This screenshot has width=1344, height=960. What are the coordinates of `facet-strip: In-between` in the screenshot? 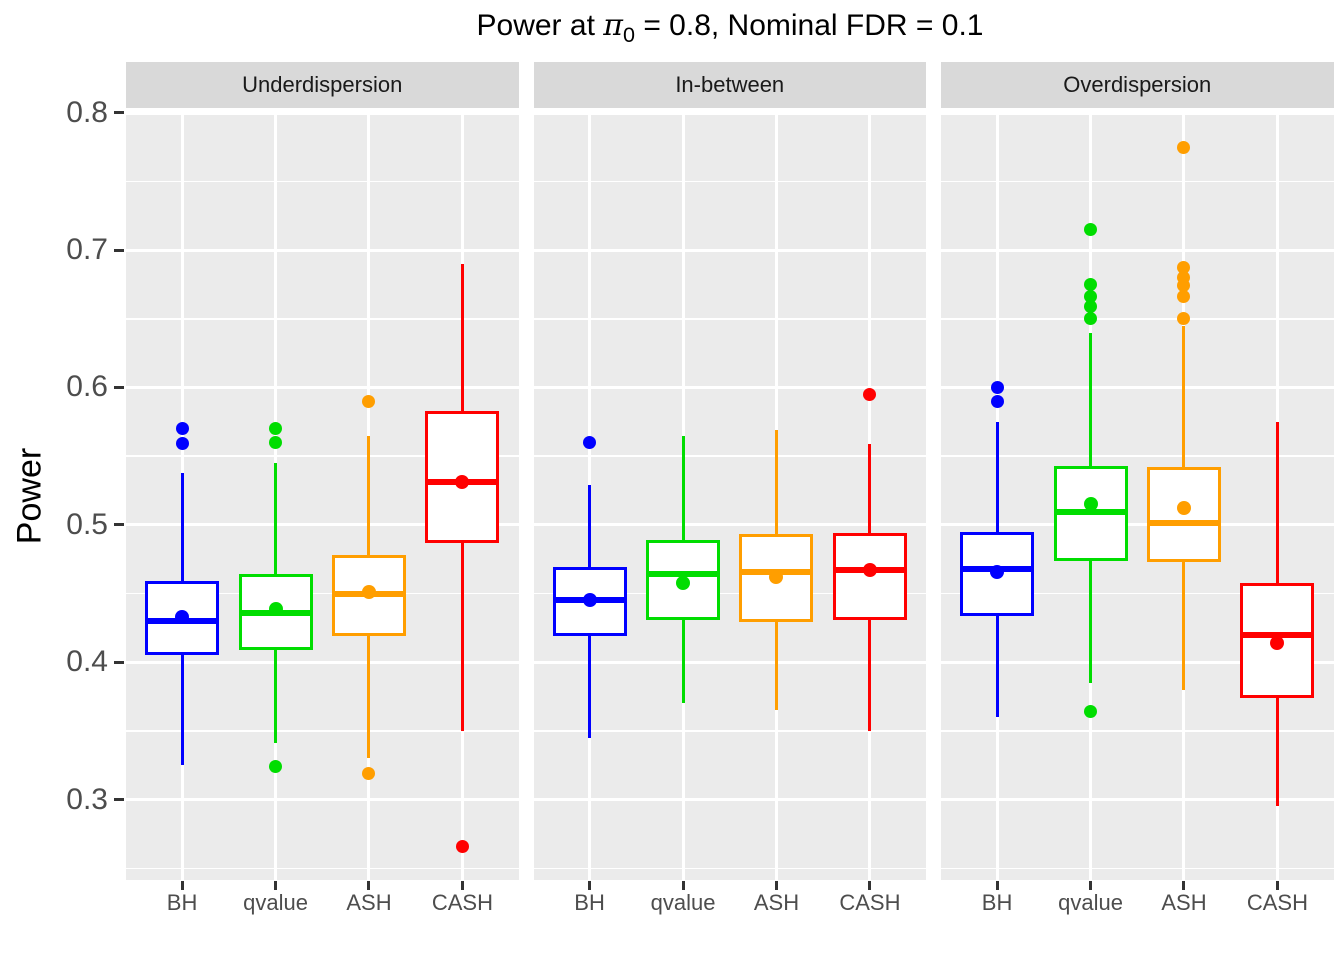 It's located at (729, 85).